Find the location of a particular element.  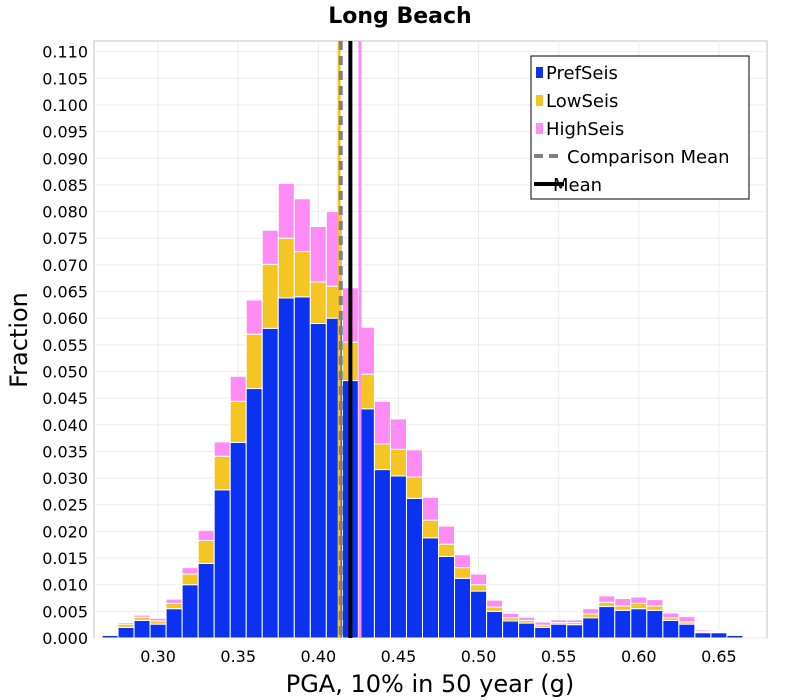

legend-label: HighSeis is located at coordinates (585, 129).